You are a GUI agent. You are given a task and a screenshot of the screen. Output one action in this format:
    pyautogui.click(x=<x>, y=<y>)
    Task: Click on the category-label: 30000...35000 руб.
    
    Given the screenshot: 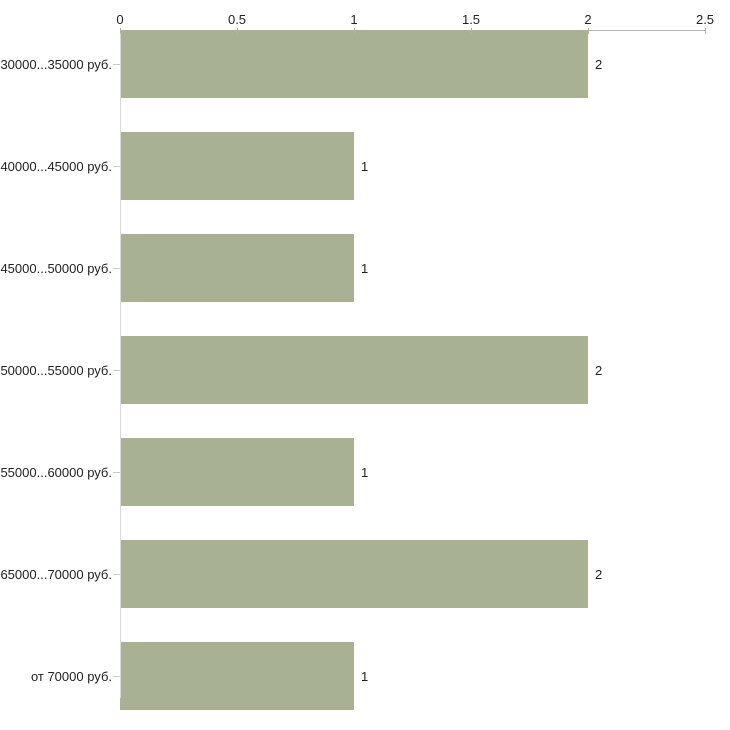 What is the action you would take?
    pyautogui.click(x=56, y=64)
    